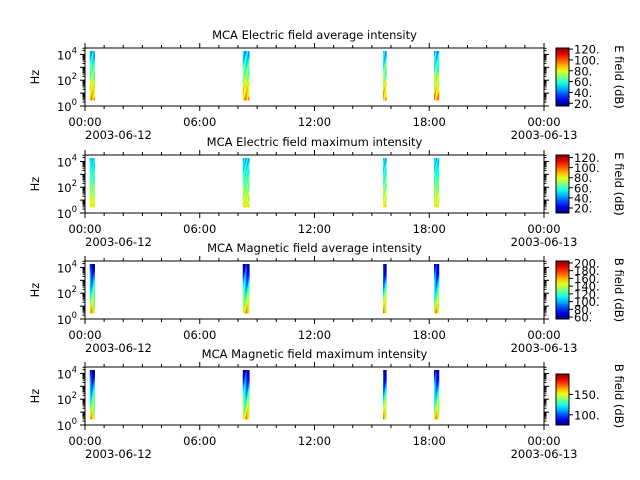  I want to click on colorbar-tick-label: 120., so click(587, 294).